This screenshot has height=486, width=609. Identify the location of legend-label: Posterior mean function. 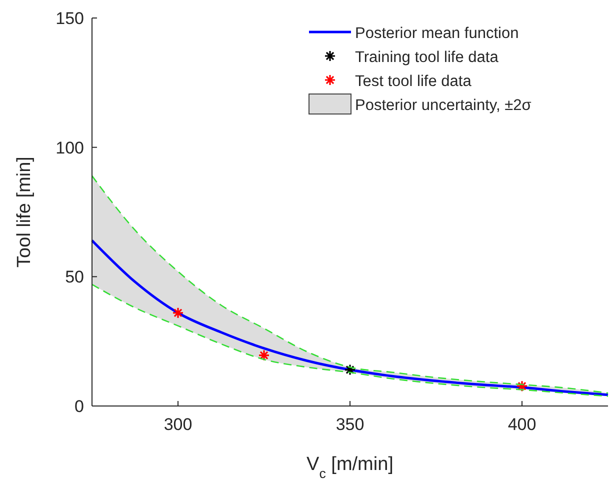
(437, 33).